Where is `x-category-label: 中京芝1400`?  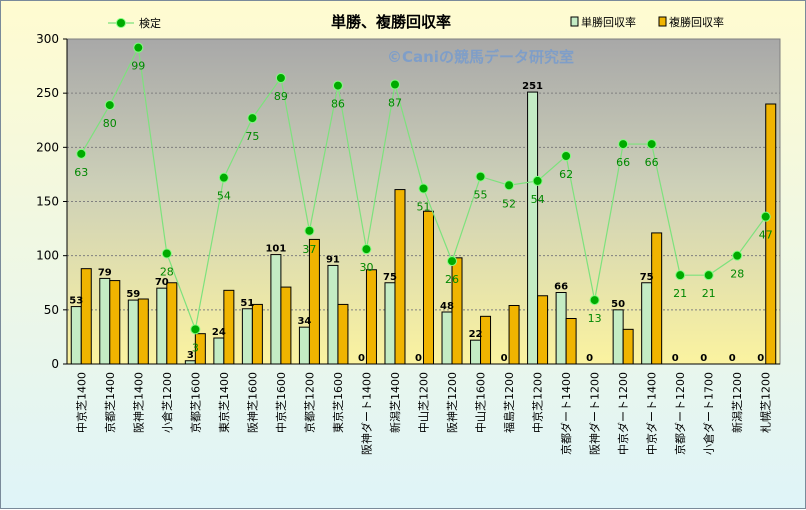 x-category-label: 中京芝1400 is located at coordinates (81, 402).